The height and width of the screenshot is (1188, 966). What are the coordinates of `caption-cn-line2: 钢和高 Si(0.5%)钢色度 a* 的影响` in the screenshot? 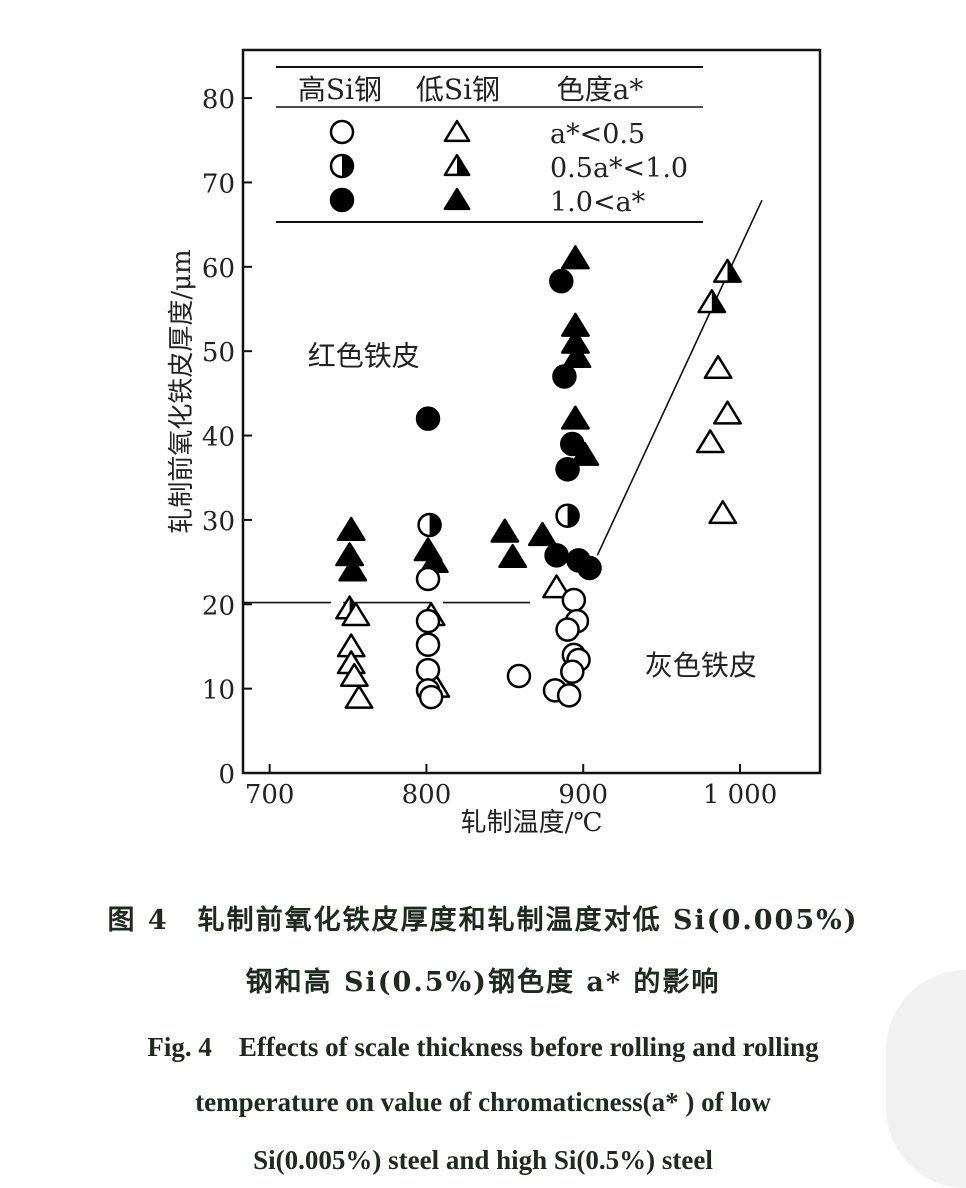 It's located at (483, 982).